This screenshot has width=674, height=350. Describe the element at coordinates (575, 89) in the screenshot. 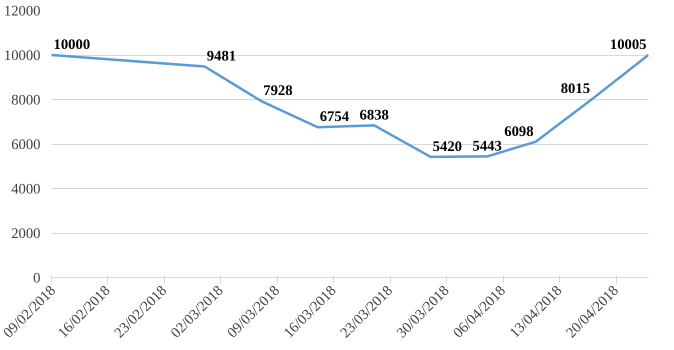

I see `data-label: 8015` at that location.